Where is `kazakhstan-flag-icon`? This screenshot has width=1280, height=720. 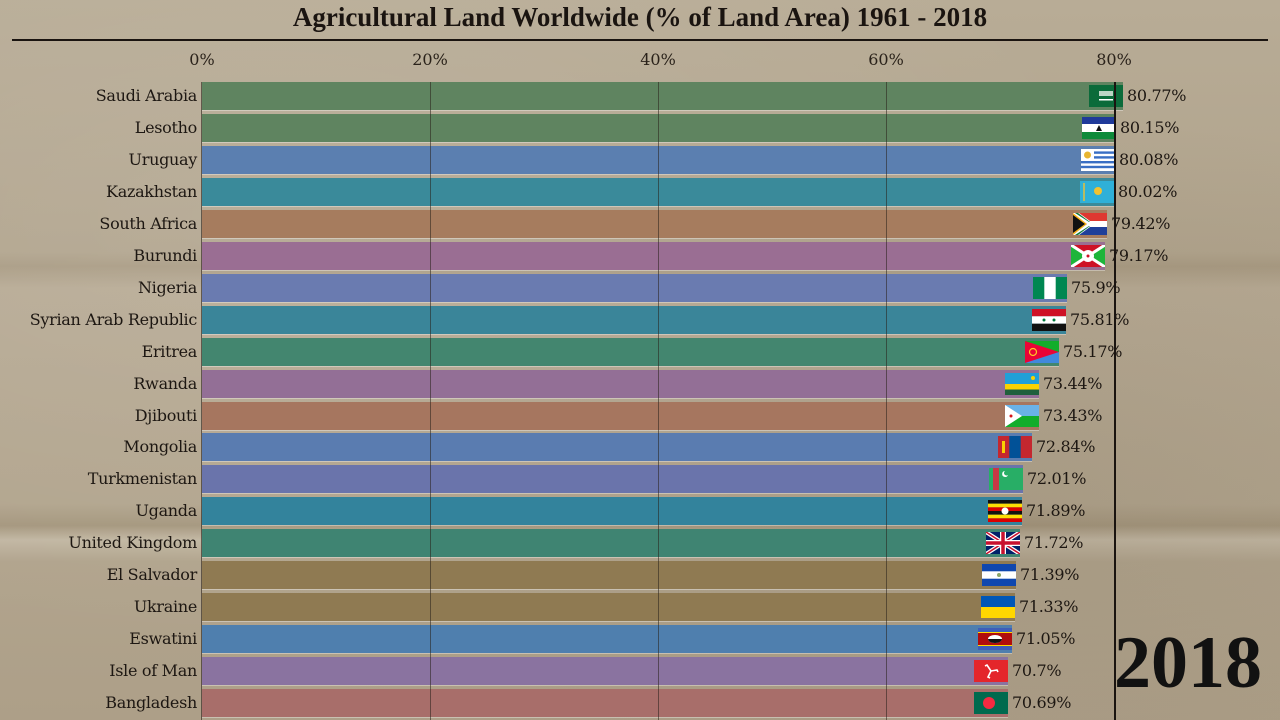
kazakhstan-flag-icon is located at coordinates (1097, 192).